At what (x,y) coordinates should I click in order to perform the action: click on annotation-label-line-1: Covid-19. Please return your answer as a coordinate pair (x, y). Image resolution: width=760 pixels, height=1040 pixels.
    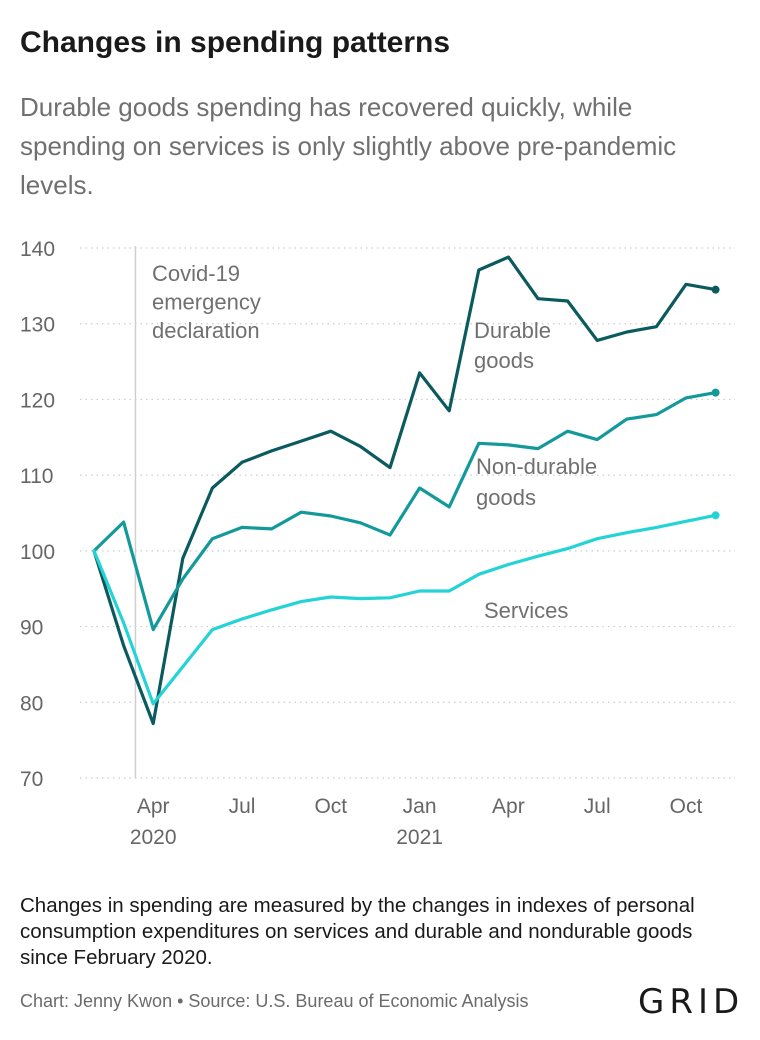
    Looking at the image, I should click on (196, 273).